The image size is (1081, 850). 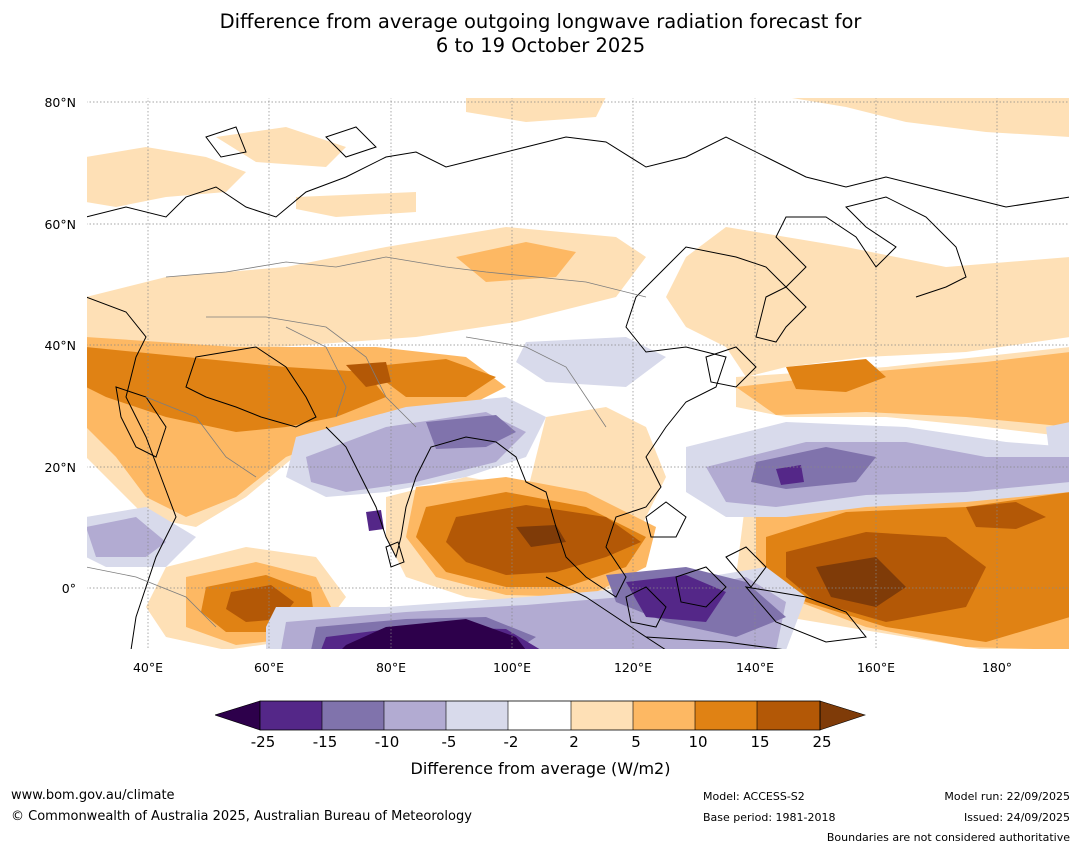 What do you see at coordinates (636, 742) in the screenshot?
I see `colorbar-tick-5: 5` at bounding box center [636, 742].